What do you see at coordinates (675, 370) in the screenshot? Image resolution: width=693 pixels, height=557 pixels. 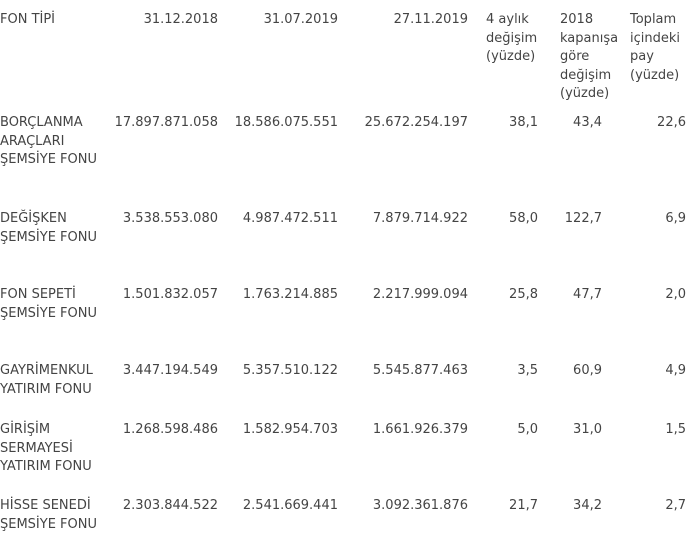 I see `share-cell: 4,9` at bounding box center [675, 370].